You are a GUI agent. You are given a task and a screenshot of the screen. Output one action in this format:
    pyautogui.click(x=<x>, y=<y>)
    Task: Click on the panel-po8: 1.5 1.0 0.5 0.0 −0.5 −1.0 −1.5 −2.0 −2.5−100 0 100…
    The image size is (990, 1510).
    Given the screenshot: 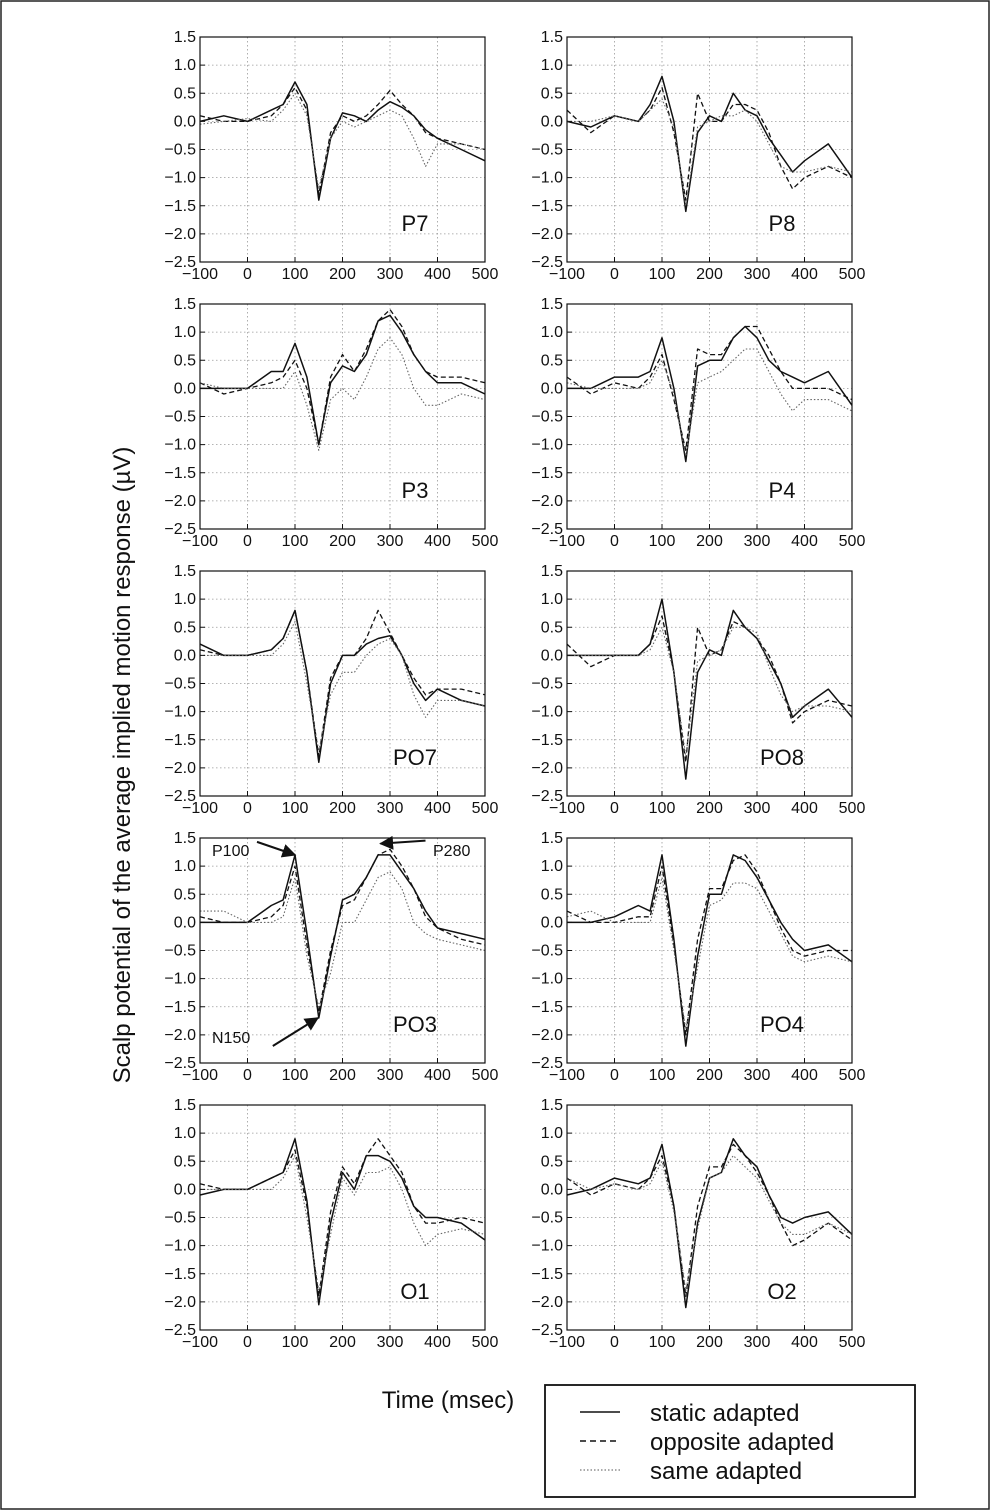 What is the action you would take?
    pyautogui.click(x=698, y=690)
    